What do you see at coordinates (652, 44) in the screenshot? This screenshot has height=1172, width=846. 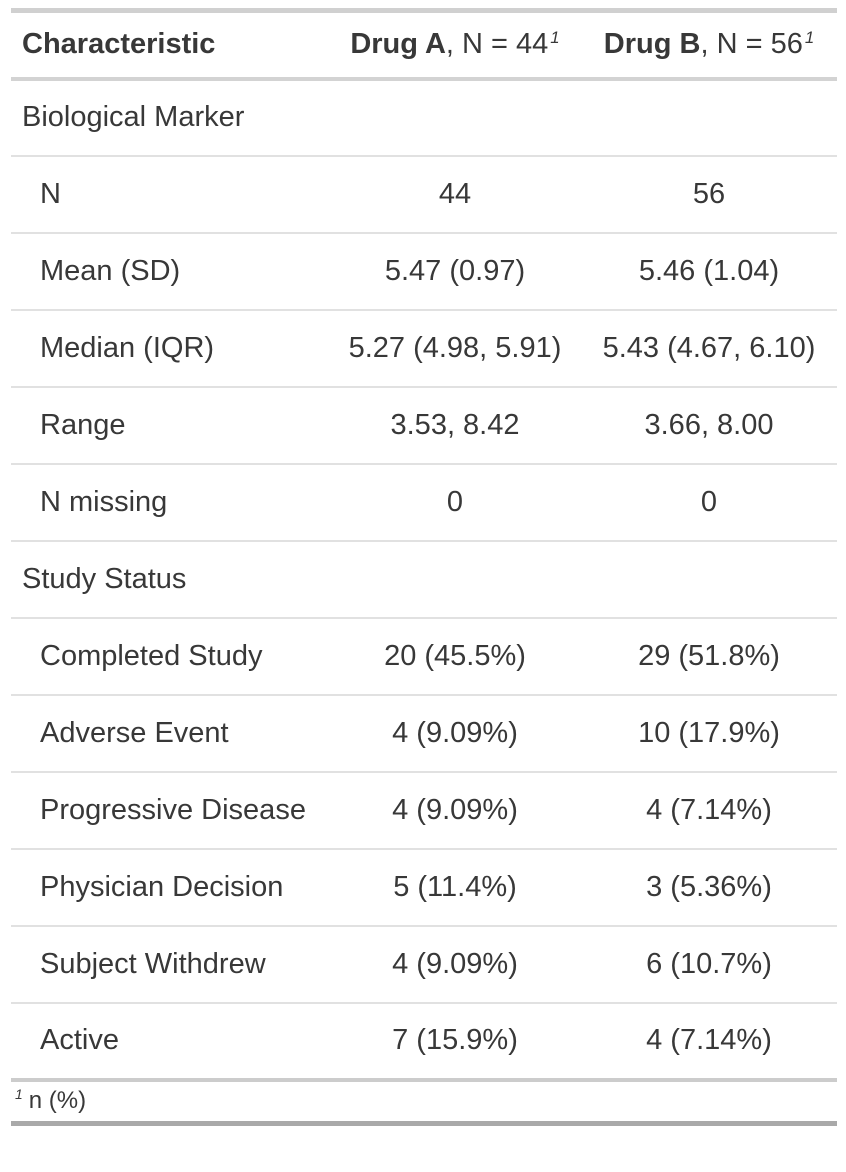 I see `drug-b-name: Drug B` at bounding box center [652, 44].